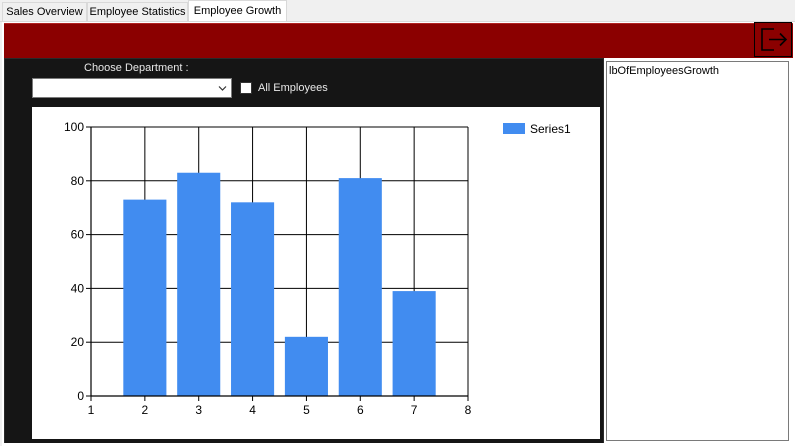 The image size is (795, 446). Describe the element at coordinates (78, 235) in the screenshot. I see `y-tick-label: 60` at that location.